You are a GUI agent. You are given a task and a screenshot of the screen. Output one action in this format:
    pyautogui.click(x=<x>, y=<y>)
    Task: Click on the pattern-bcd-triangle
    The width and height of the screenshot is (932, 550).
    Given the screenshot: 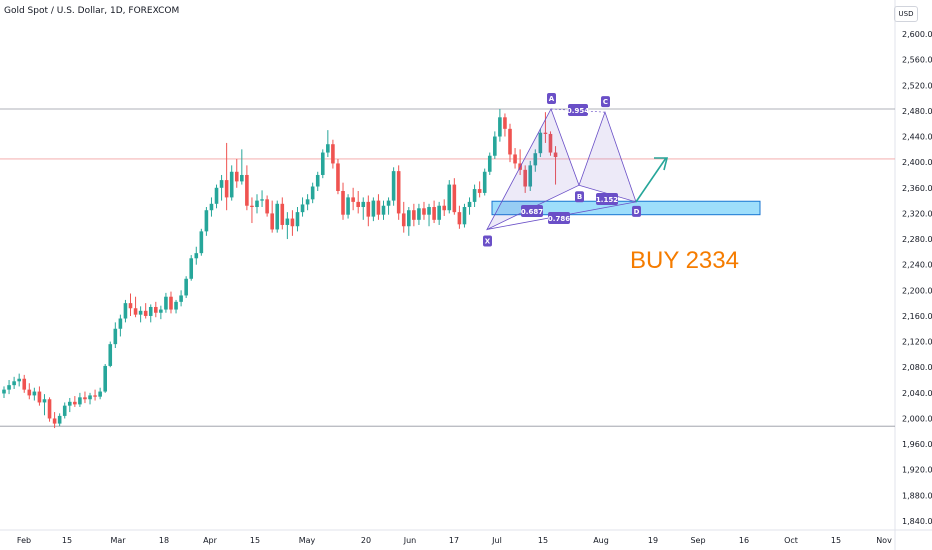 What is the action you would take?
    pyautogui.click(x=607, y=156)
    